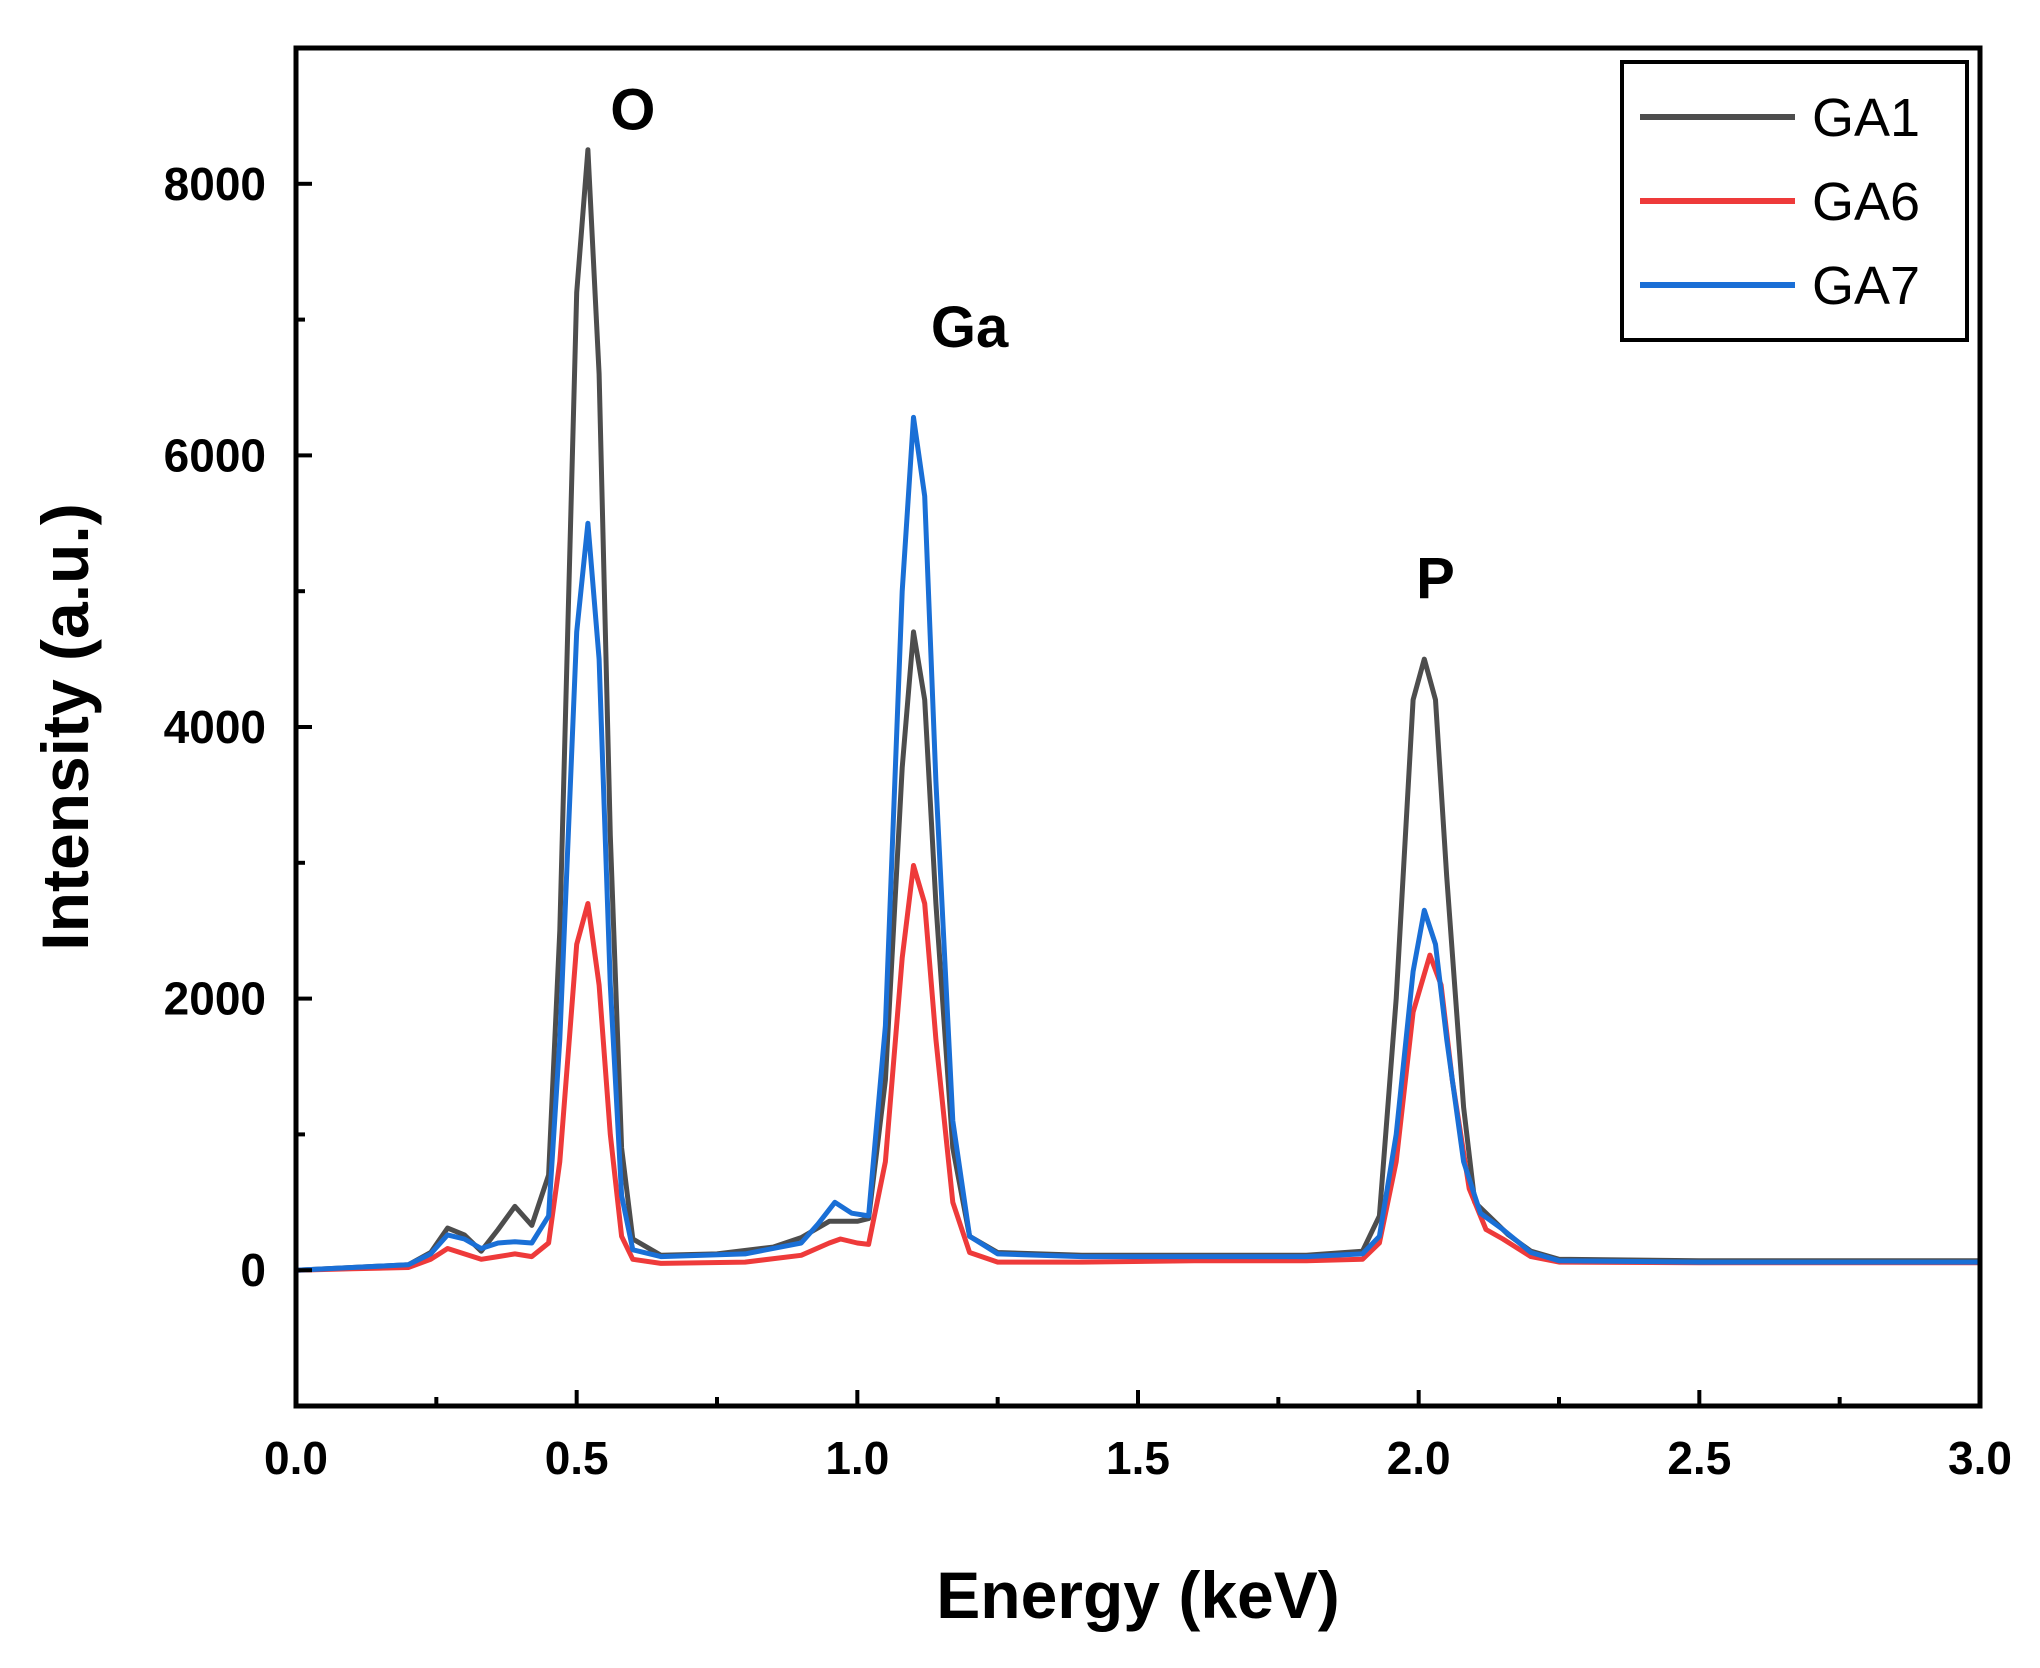  I want to click on y-tick-label: 8000, so click(215, 184).